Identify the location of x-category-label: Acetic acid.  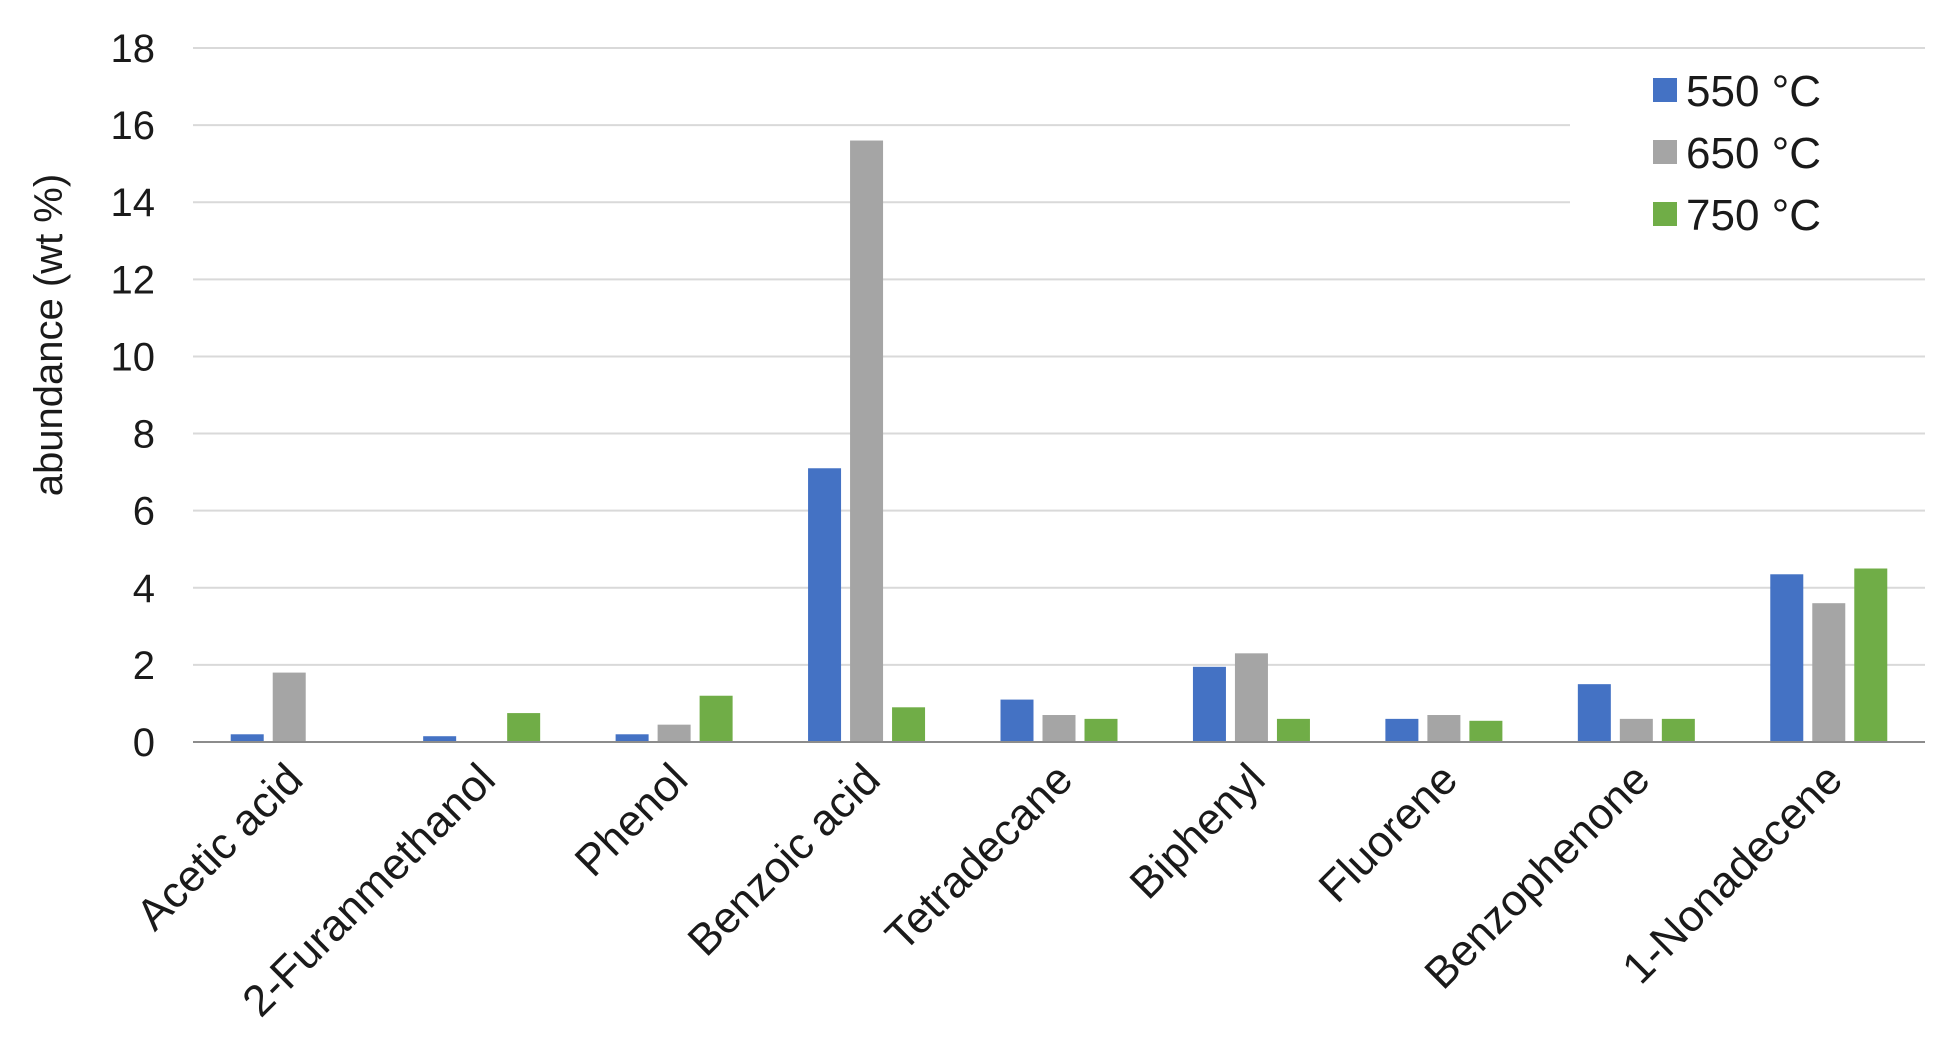
(219, 846).